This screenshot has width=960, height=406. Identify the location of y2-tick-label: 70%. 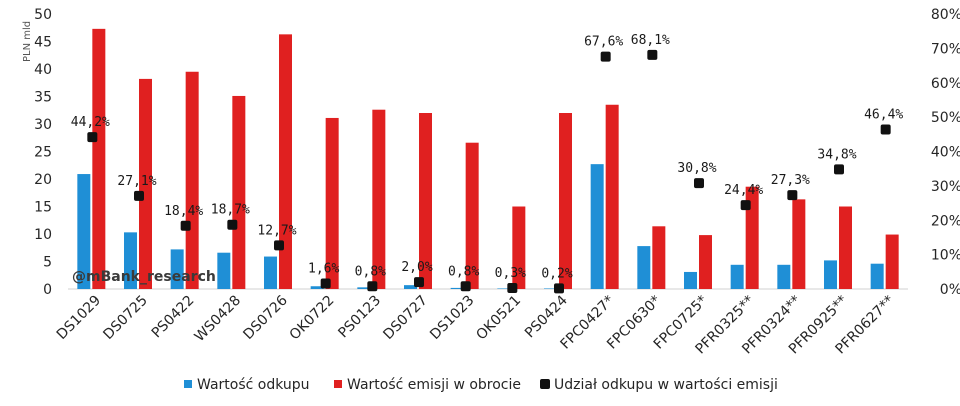
(945, 49).